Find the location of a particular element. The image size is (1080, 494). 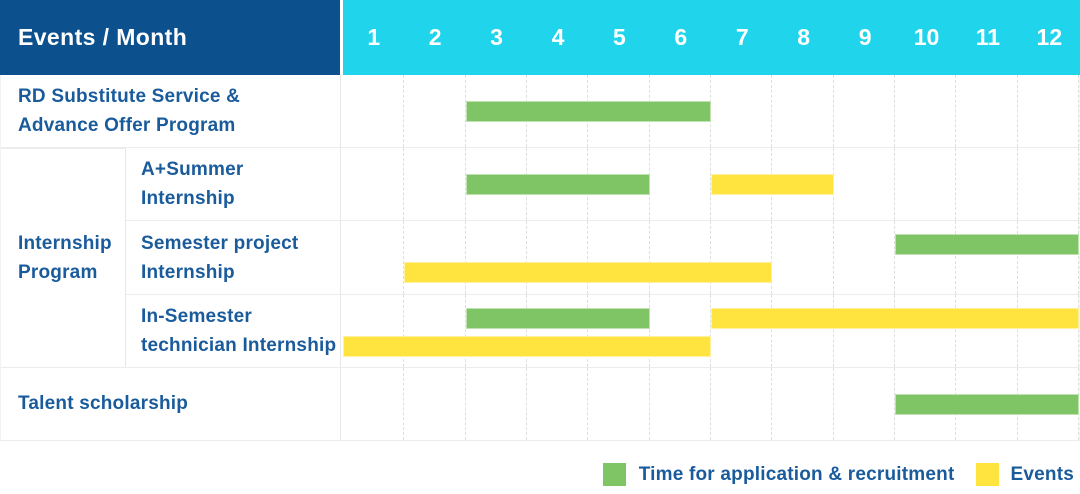

table-row: Semester project Internship is located at coordinates (540, 257).